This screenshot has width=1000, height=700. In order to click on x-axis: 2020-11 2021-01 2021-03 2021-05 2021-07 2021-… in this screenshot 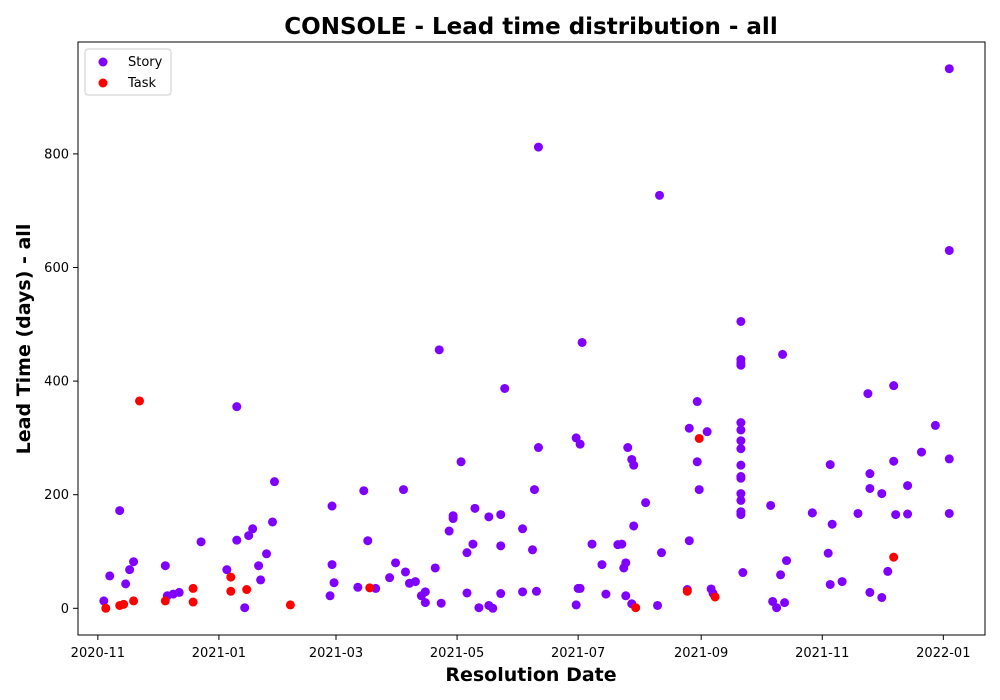, I will do `click(520, 648)`.